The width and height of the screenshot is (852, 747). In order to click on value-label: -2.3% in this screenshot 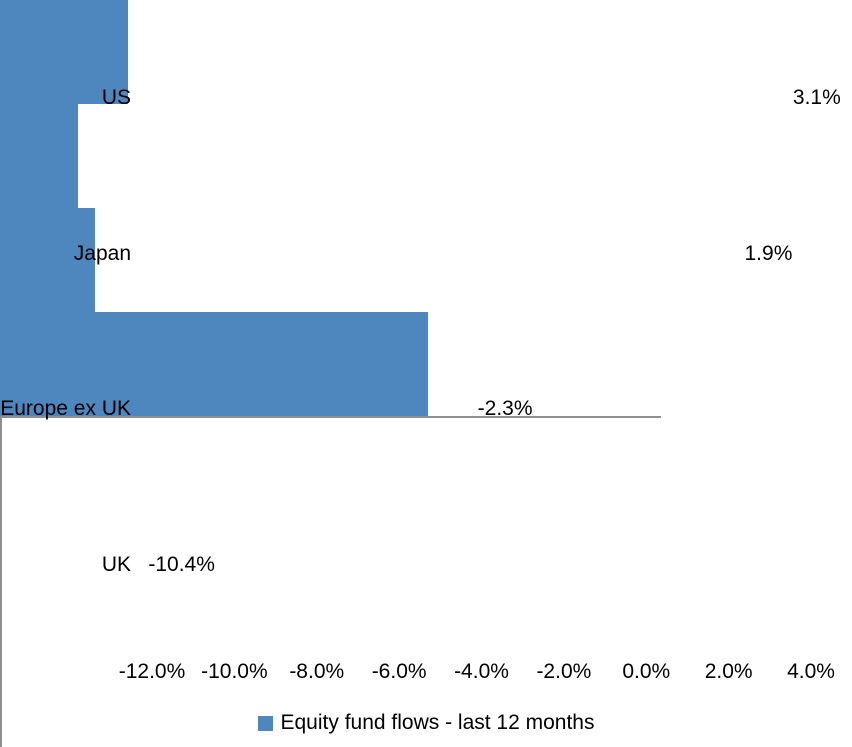, I will do `click(505, 409)`.